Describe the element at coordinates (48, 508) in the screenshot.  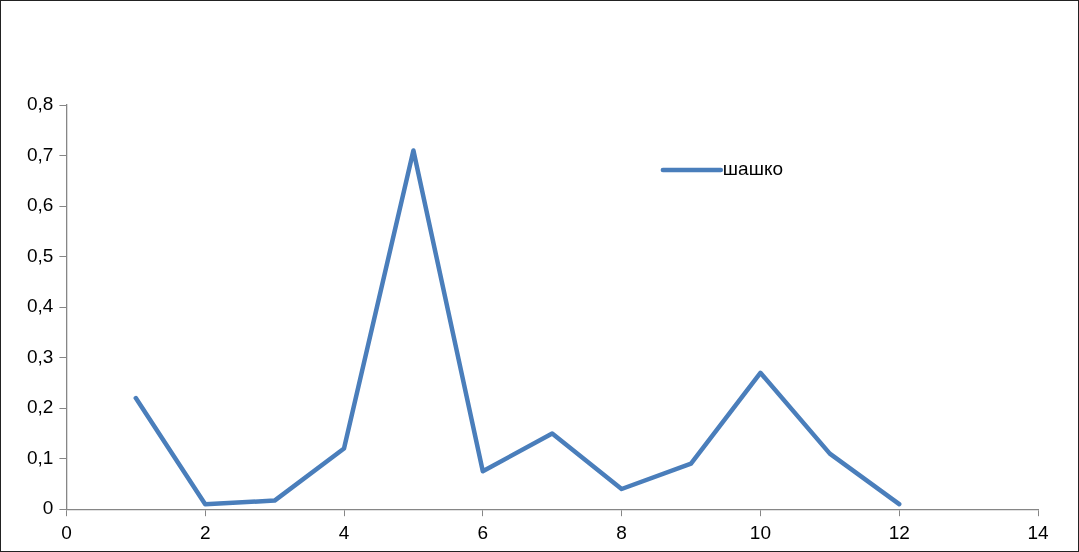
I see `y-tick-label: 0` at that location.